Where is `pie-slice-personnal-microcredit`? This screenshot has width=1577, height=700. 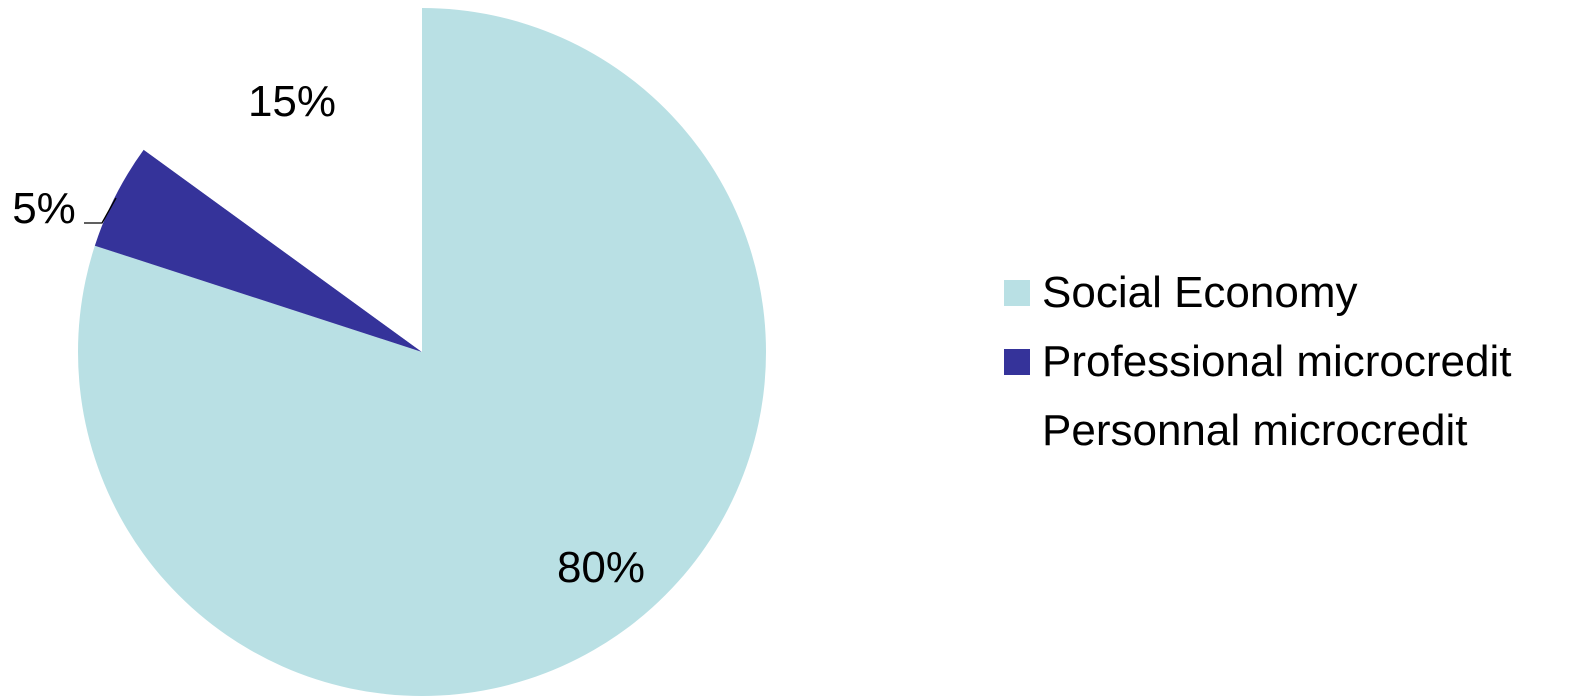 pie-slice-personnal-microcredit is located at coordinates (282, 180).